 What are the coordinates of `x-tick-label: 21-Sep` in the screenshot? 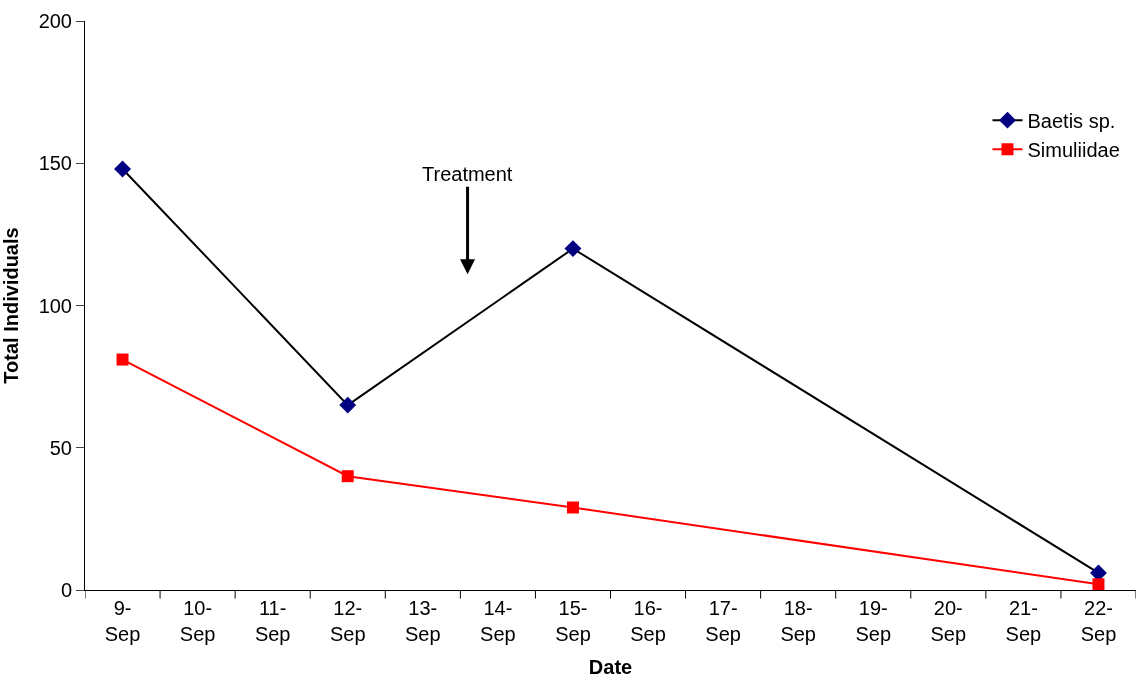 It's located at (1023, 621).